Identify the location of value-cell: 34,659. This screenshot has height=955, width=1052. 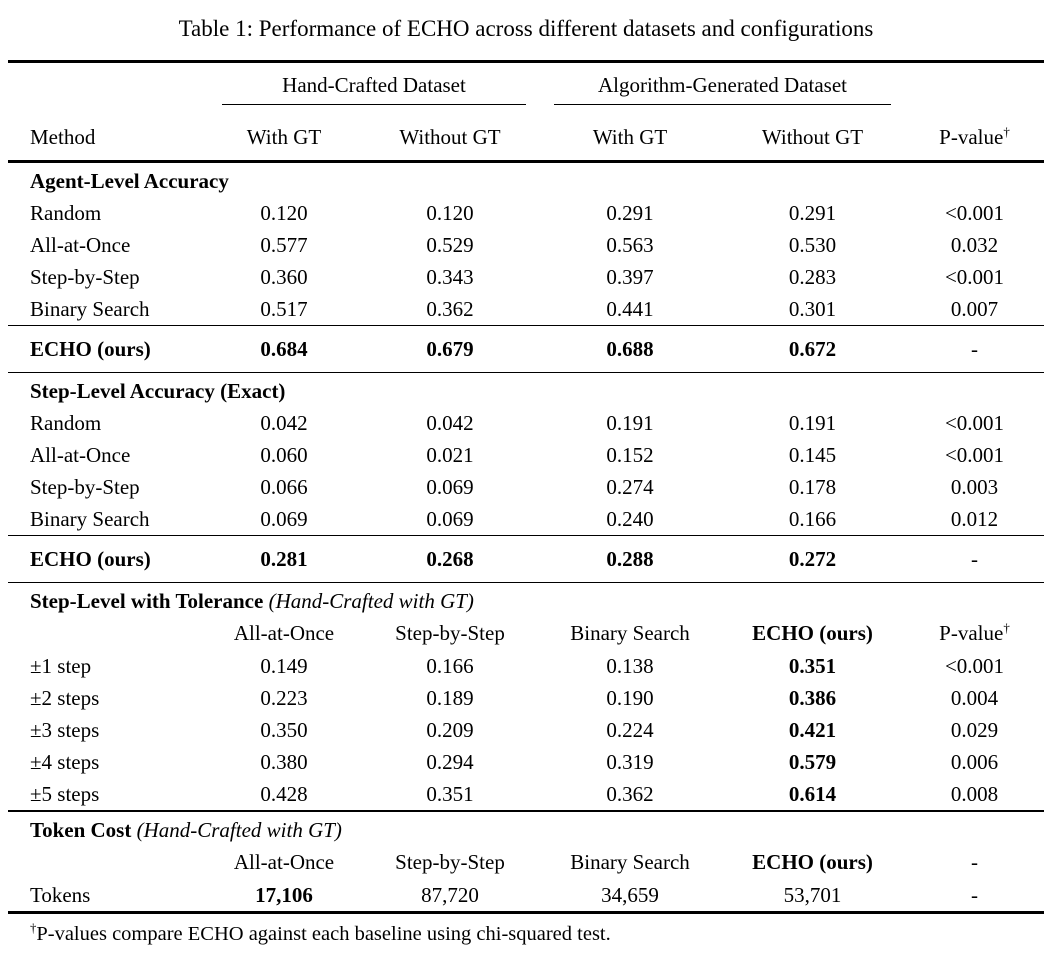
(630, 894).